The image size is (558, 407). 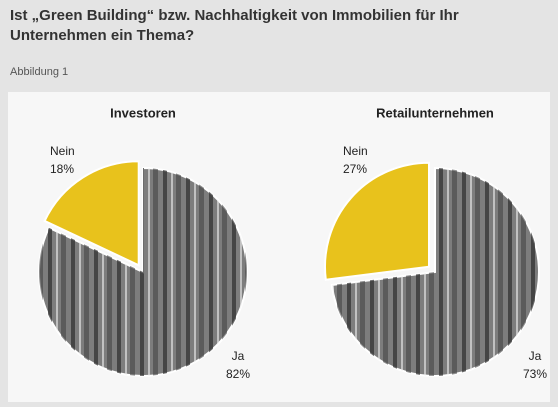 What do you see at coordinates (535, 374) in the screenshot?
I see `value-label: 73%` at bounding box center [535, 374].